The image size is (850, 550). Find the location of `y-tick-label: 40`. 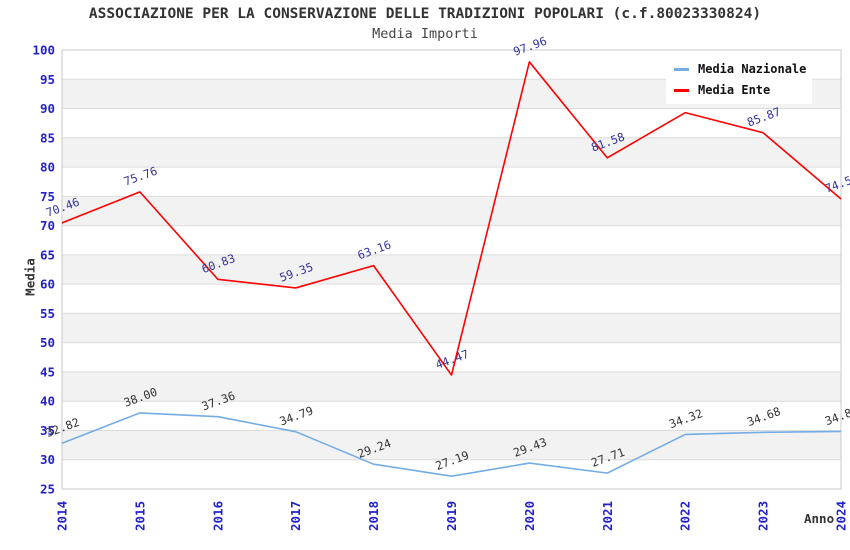

y-tick-label: 40 is located at coordinates (47, 401).